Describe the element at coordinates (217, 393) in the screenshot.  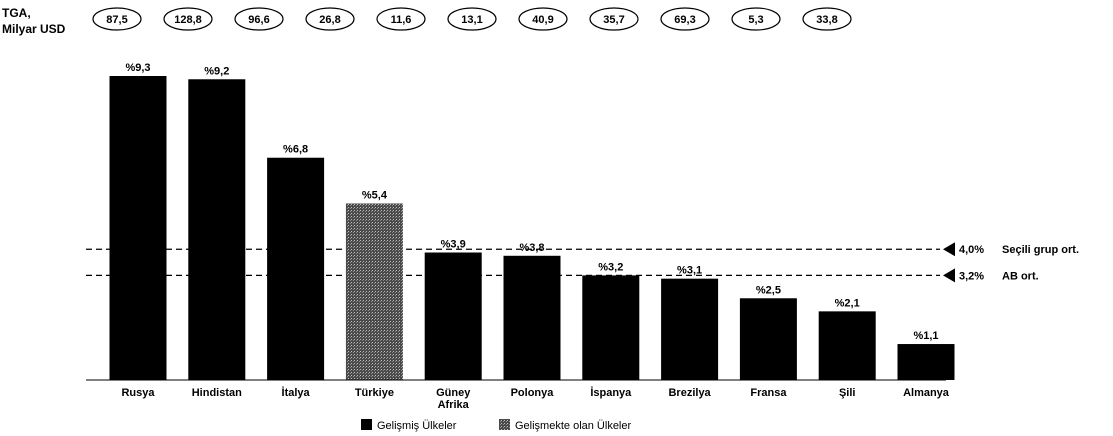
I see `category-label: Hindistan` at that location.